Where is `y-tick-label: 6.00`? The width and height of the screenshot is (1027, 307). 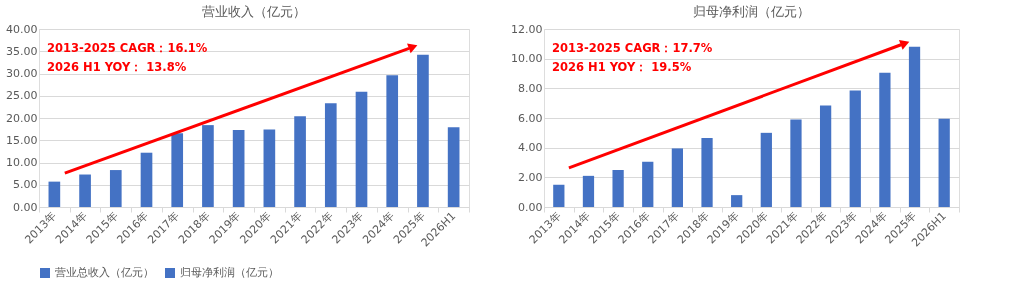
y-tick-label: 6.00 is located at coordinates (530, 118).